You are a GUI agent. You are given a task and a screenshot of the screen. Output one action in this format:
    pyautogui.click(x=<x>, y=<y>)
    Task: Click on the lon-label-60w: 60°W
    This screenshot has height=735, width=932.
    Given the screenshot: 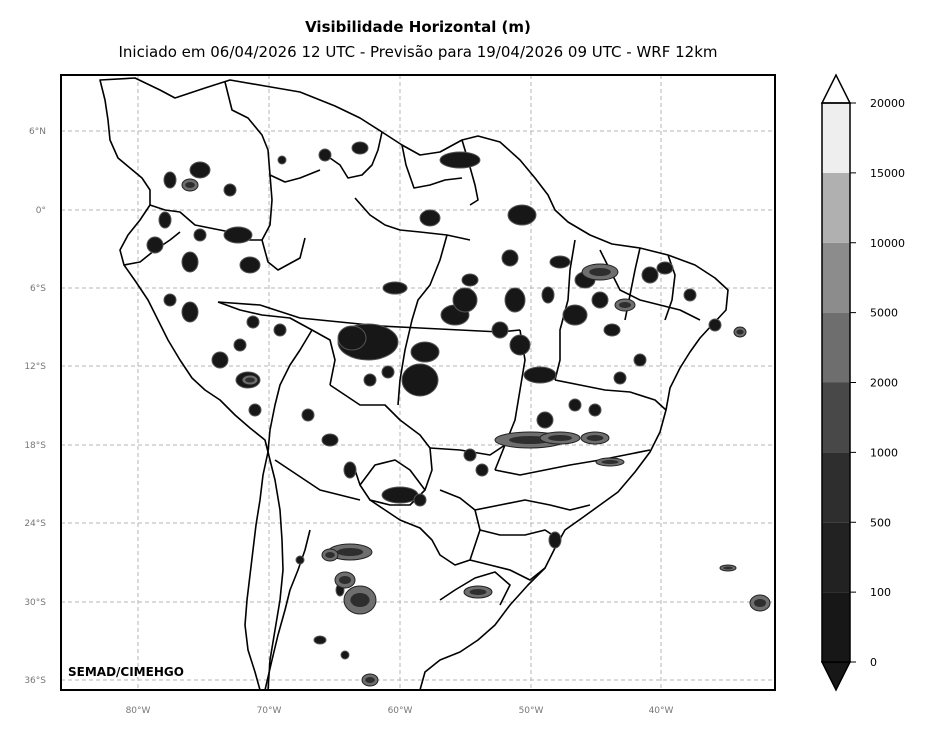 What is the action you would take?
    pyautogui.click(x=400, y=711)
    